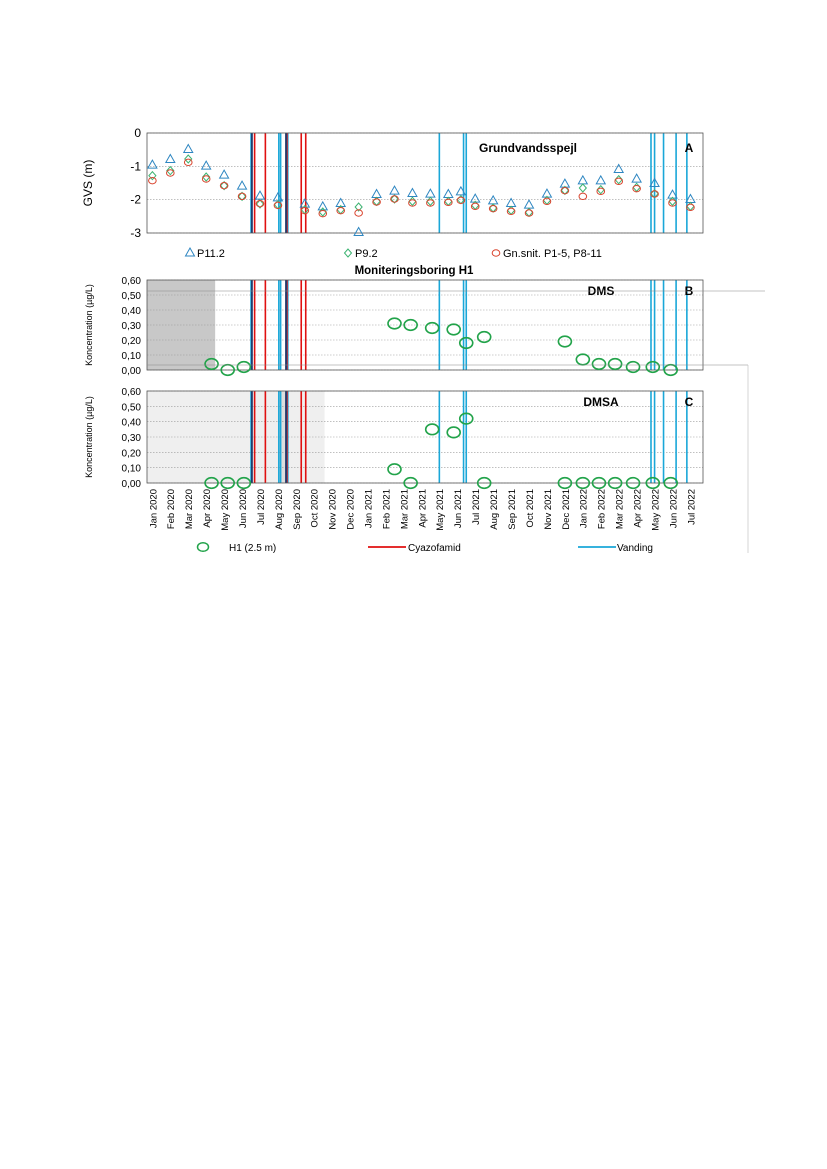  What do you see at coordinates (512, 509) in the screenshot?
I see `x-tick-label: Sep 2021` at bounding box center [512, 509].